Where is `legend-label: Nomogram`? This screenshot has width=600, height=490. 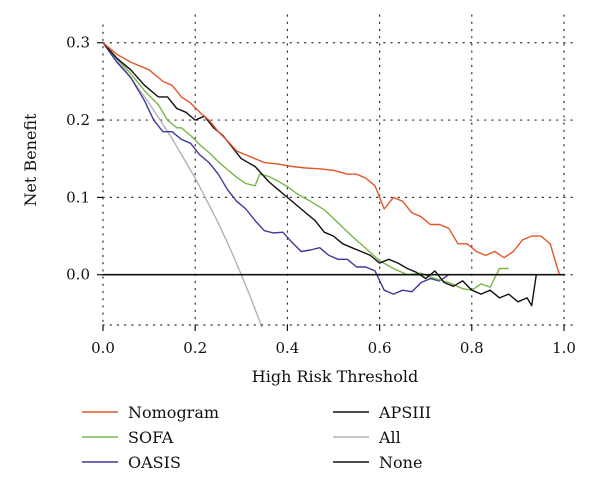
legend-label: Nomogram is located at coordinates (173, 412).